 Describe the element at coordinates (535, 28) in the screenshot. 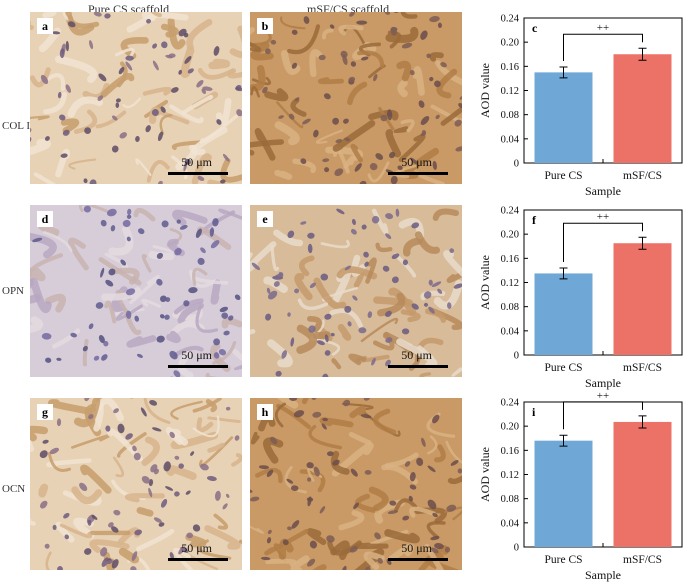

I see `panel-letter-c: c` at that location.